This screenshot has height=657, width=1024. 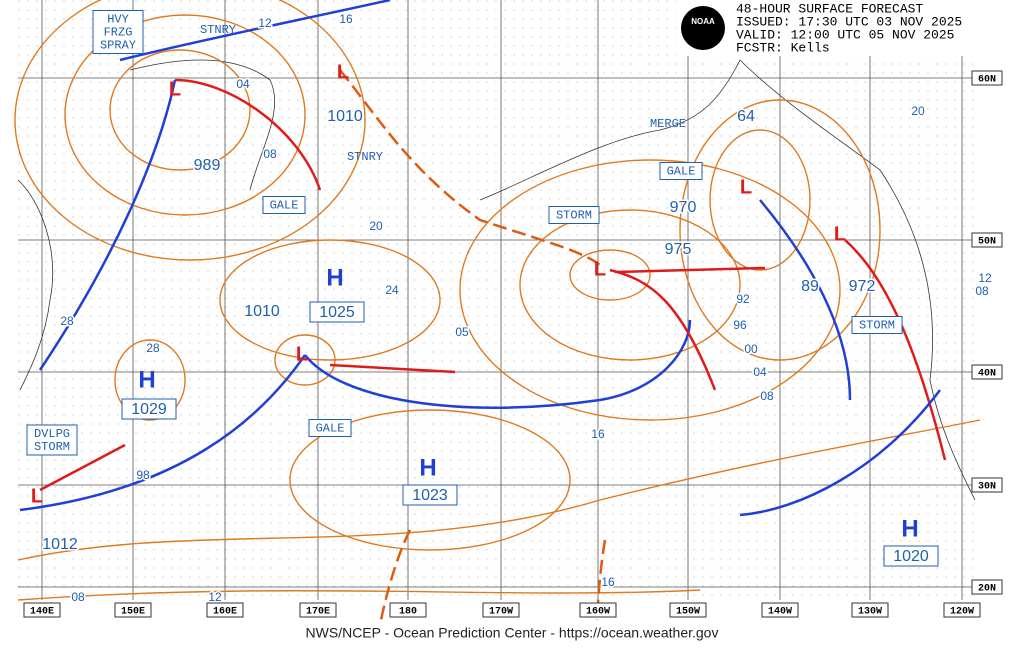 What do you see at coordinates (143, 475) in the screenshot?
I see `isobar-label: 98` at bounding box center [143, 475].